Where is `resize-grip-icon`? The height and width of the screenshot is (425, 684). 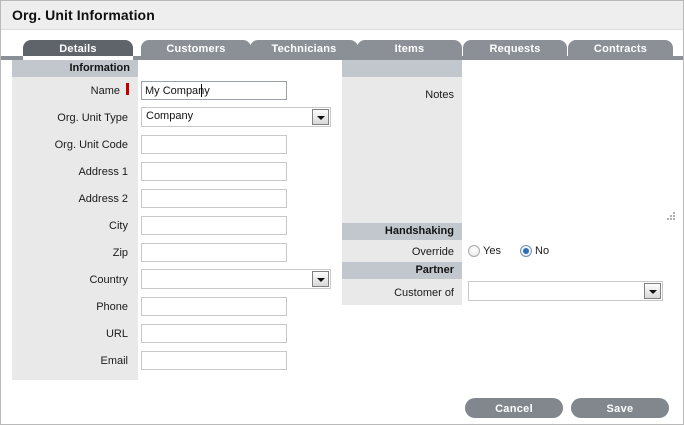
resize-grip-icon is located at coordinates (671, 216).